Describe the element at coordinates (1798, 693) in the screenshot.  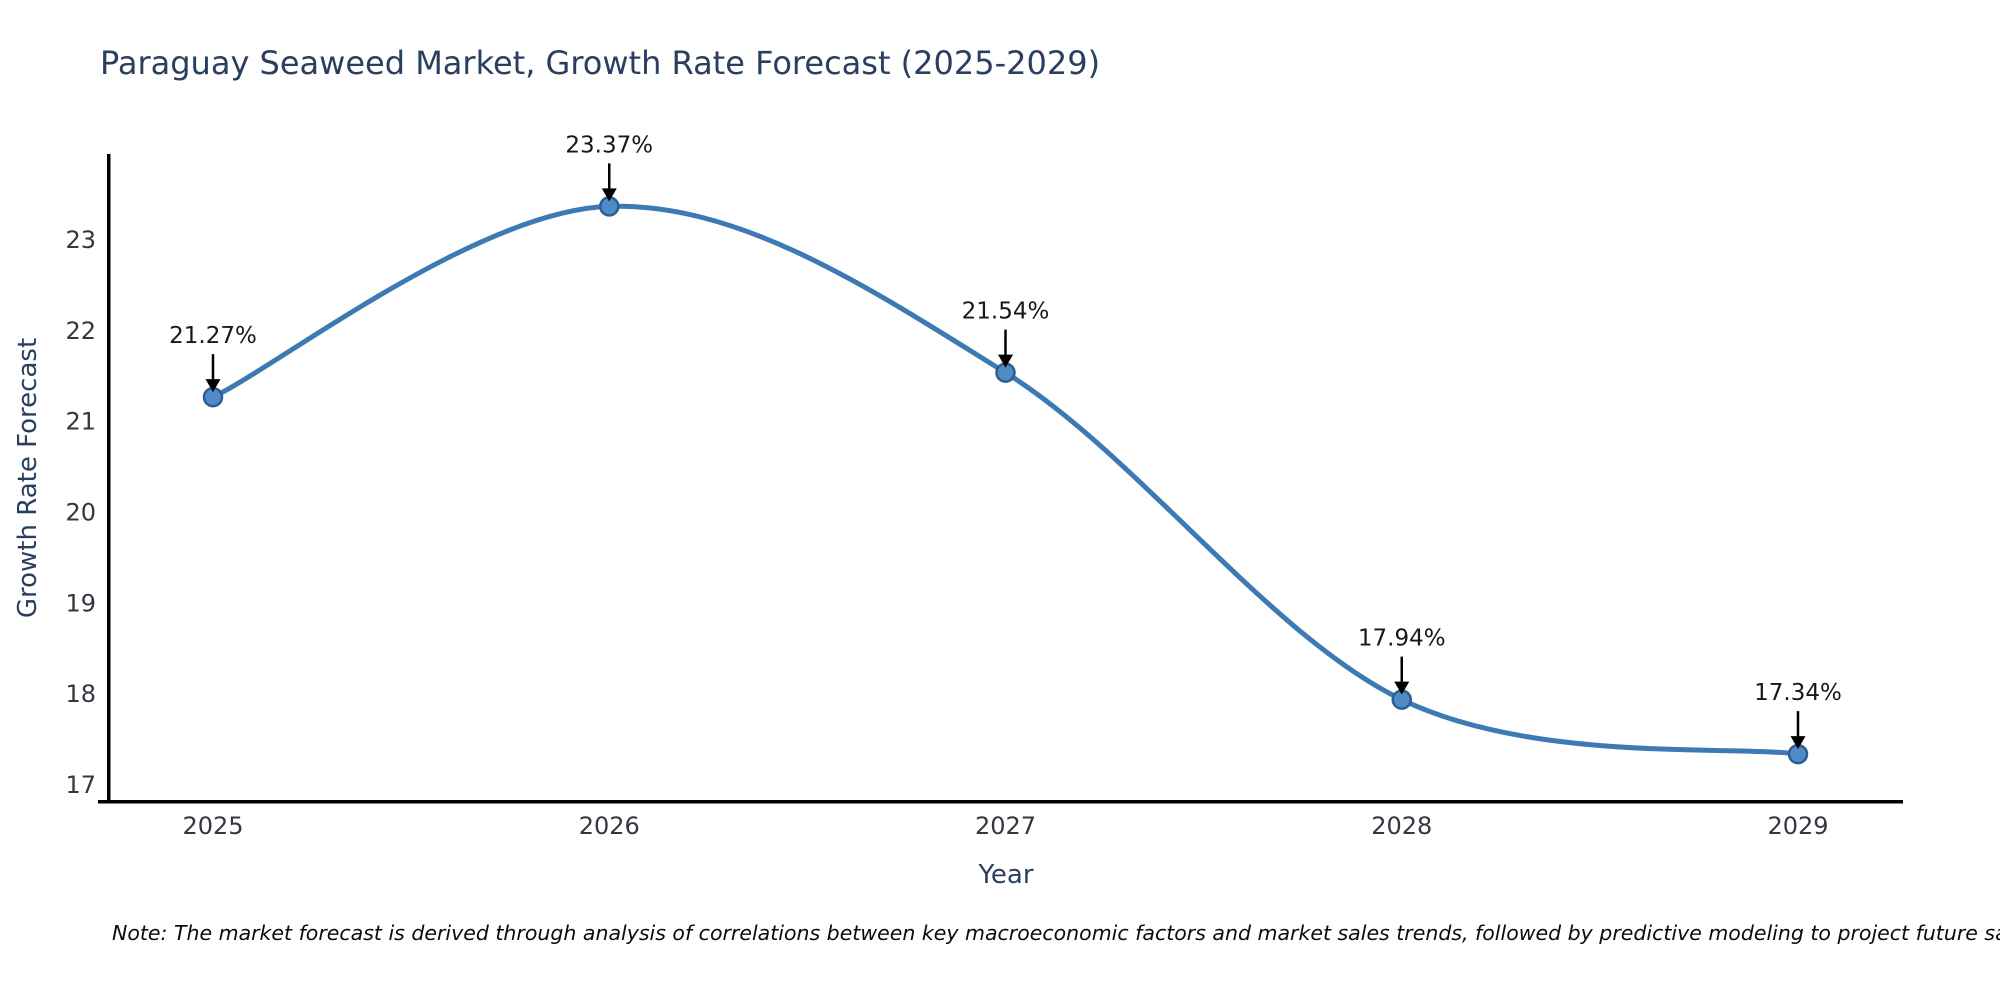
I see `annotation-label: 17.34%` at that location.